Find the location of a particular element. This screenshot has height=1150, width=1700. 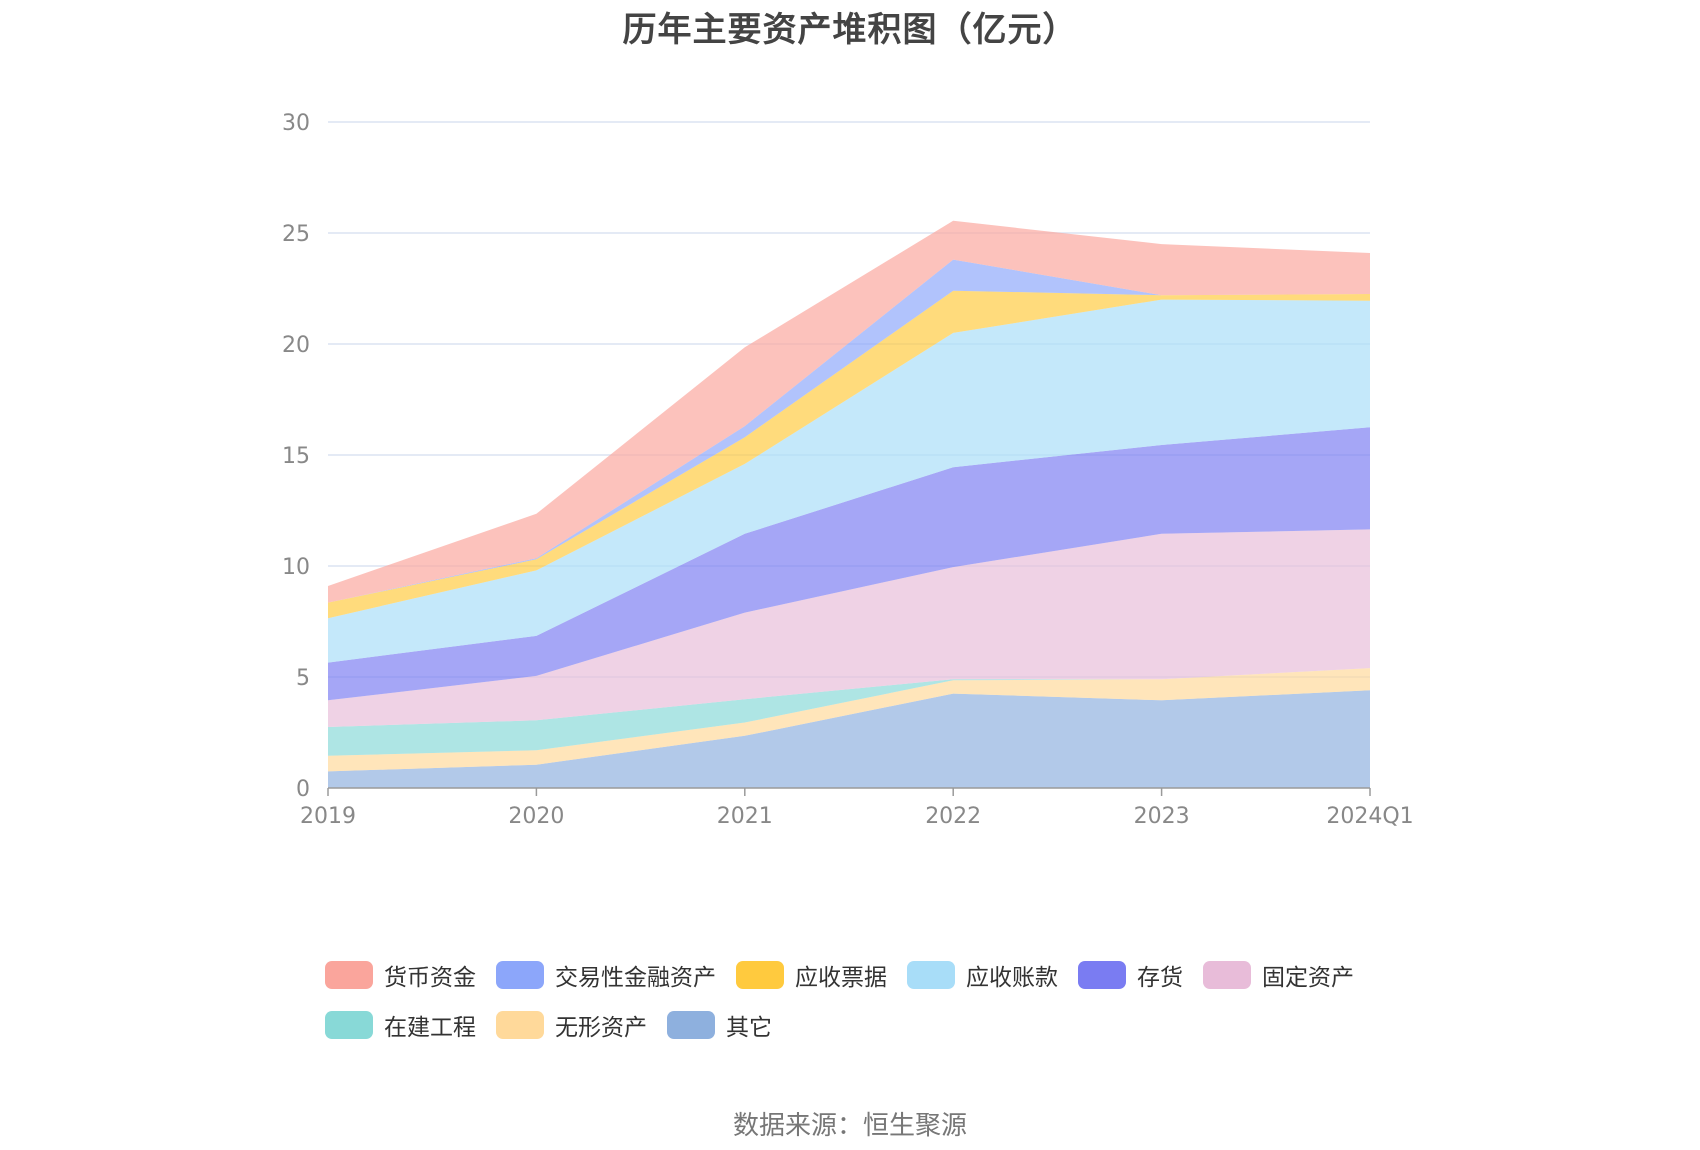

legend-item: 无形资产 is located at coordinates (571, 1025).